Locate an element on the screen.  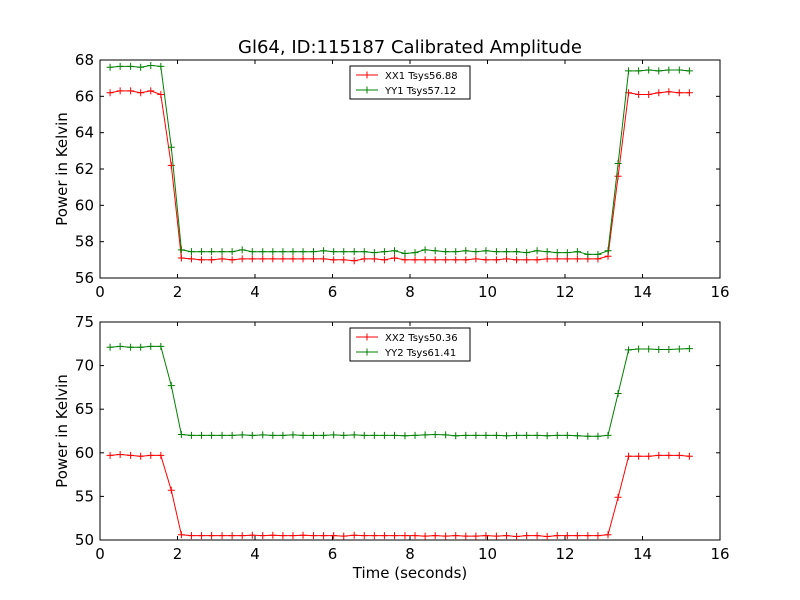
y-tick-label: 55 is located at coordinates (84, 496).